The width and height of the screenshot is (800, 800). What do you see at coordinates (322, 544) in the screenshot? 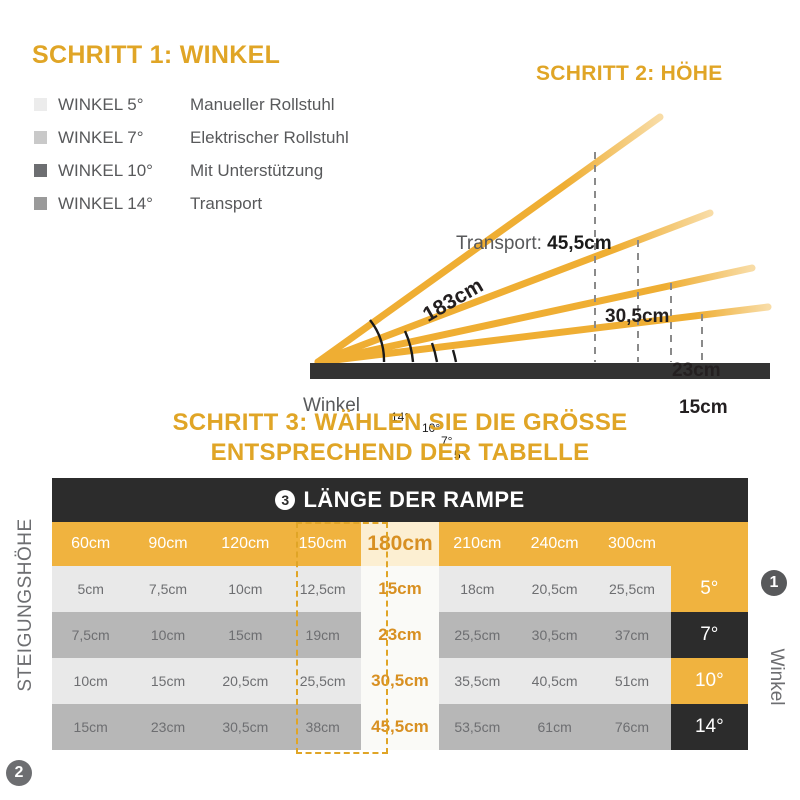
I see `column-header-150cm: 150cm` at bounding box center [322, 544].